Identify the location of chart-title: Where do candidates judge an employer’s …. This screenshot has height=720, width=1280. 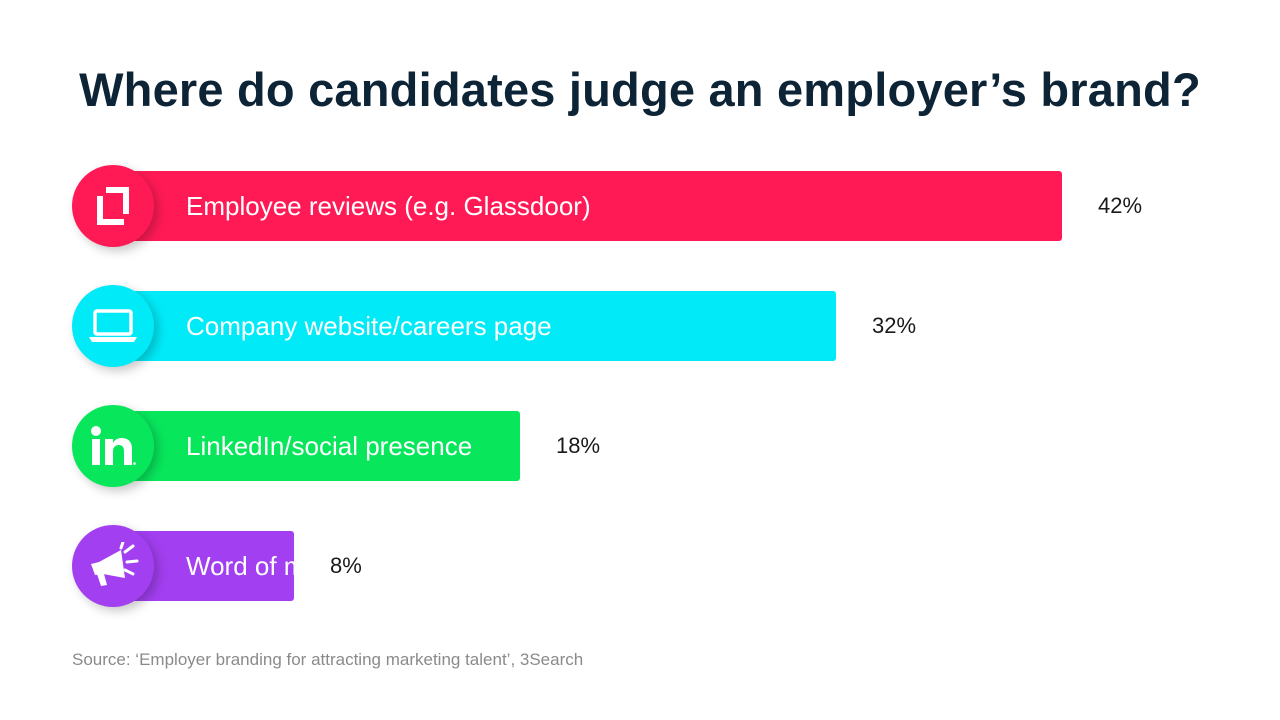
(640, 89).